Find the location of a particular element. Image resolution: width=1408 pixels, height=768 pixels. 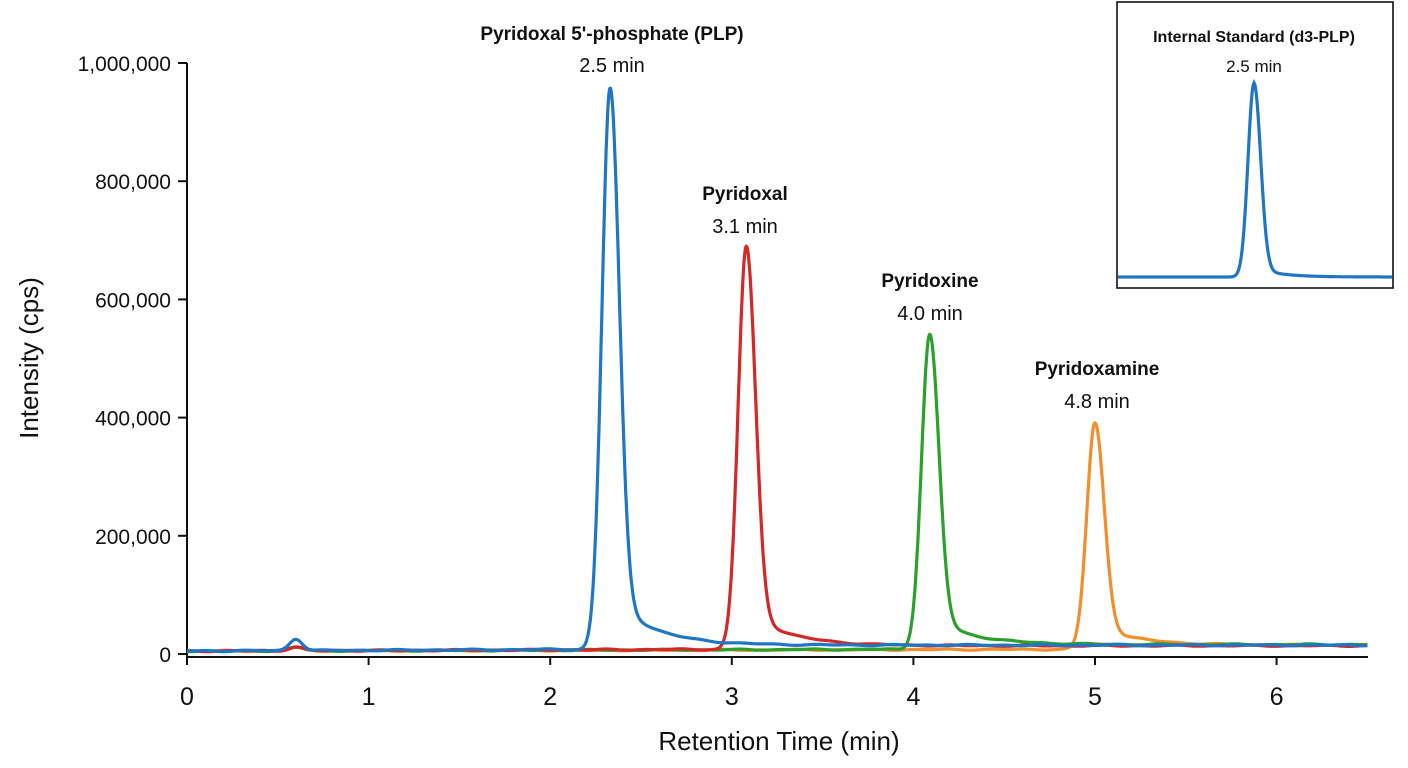

peak-time-label: 2.5 min is located at coordinates (612, 66).